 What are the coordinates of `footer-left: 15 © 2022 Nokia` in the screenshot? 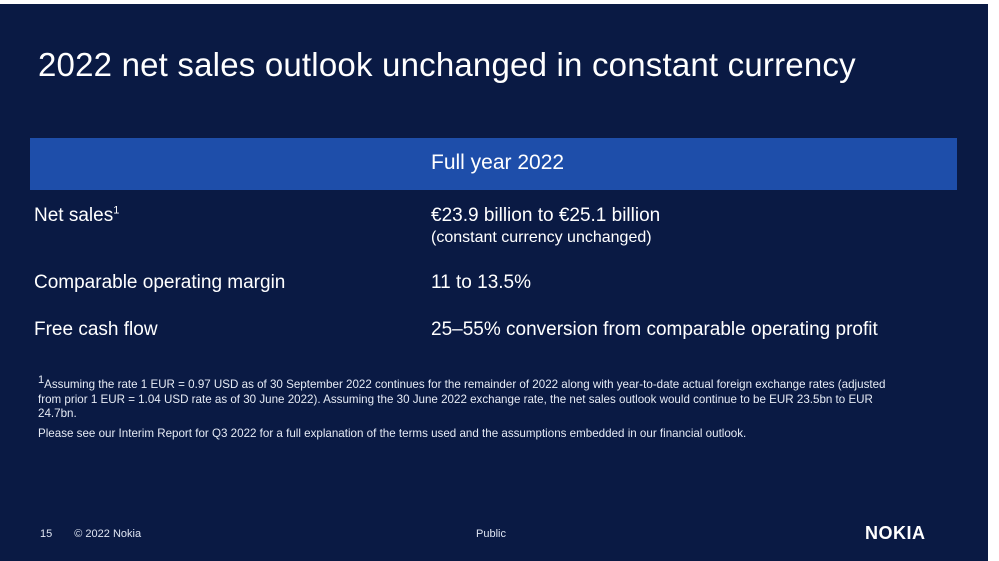 It's located at (90, 534).